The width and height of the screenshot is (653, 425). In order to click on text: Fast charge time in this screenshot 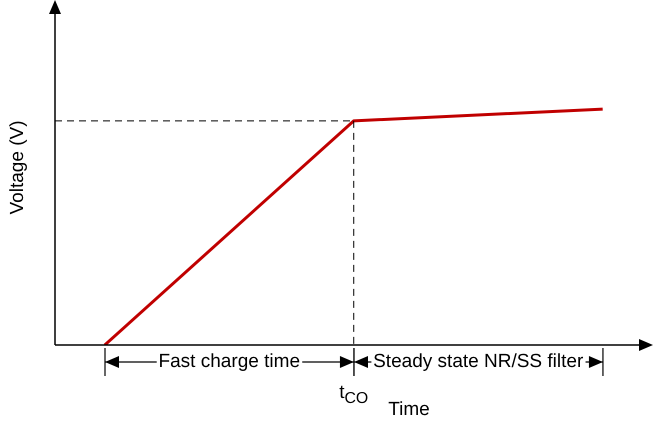, I will do `click(229, 361)`.